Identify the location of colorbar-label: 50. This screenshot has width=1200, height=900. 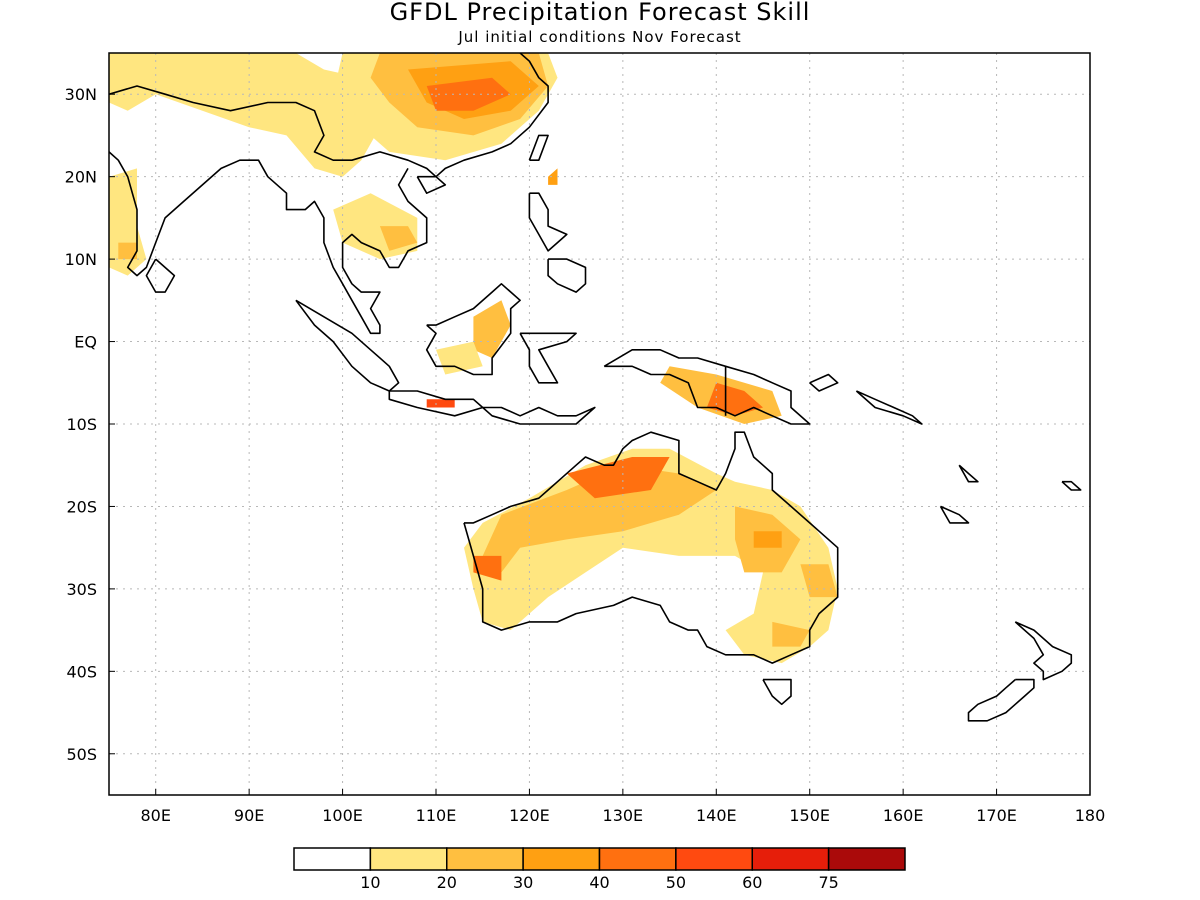
(676, 882).